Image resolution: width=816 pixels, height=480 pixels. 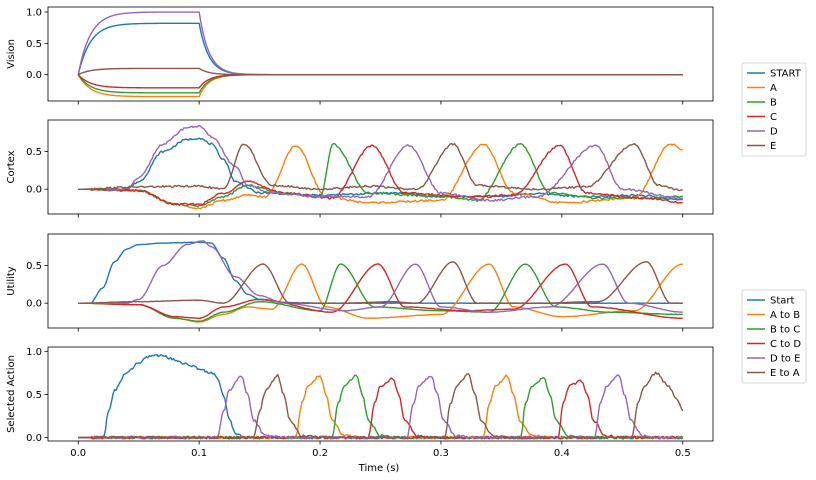 I want to click on legend-entry: B to C, so click(x=785, y=330).